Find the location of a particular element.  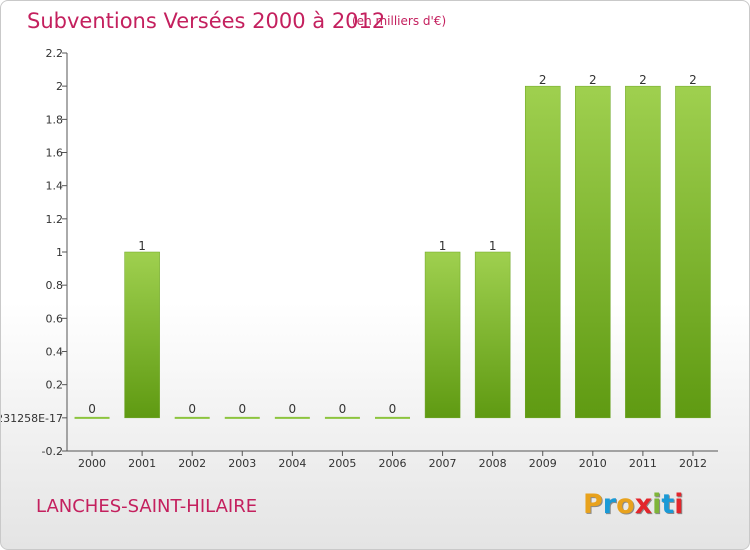

logo-letter: o is located at coordinates (625, 504).